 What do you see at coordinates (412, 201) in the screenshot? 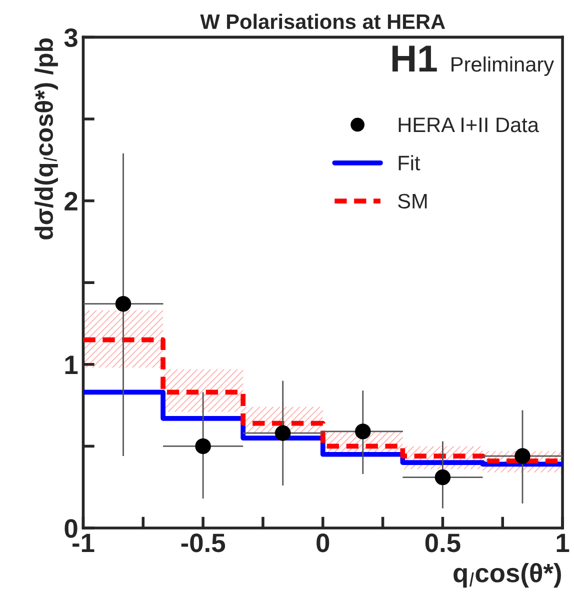
I see `legend-label: SM` at bounding box center [412, 201].